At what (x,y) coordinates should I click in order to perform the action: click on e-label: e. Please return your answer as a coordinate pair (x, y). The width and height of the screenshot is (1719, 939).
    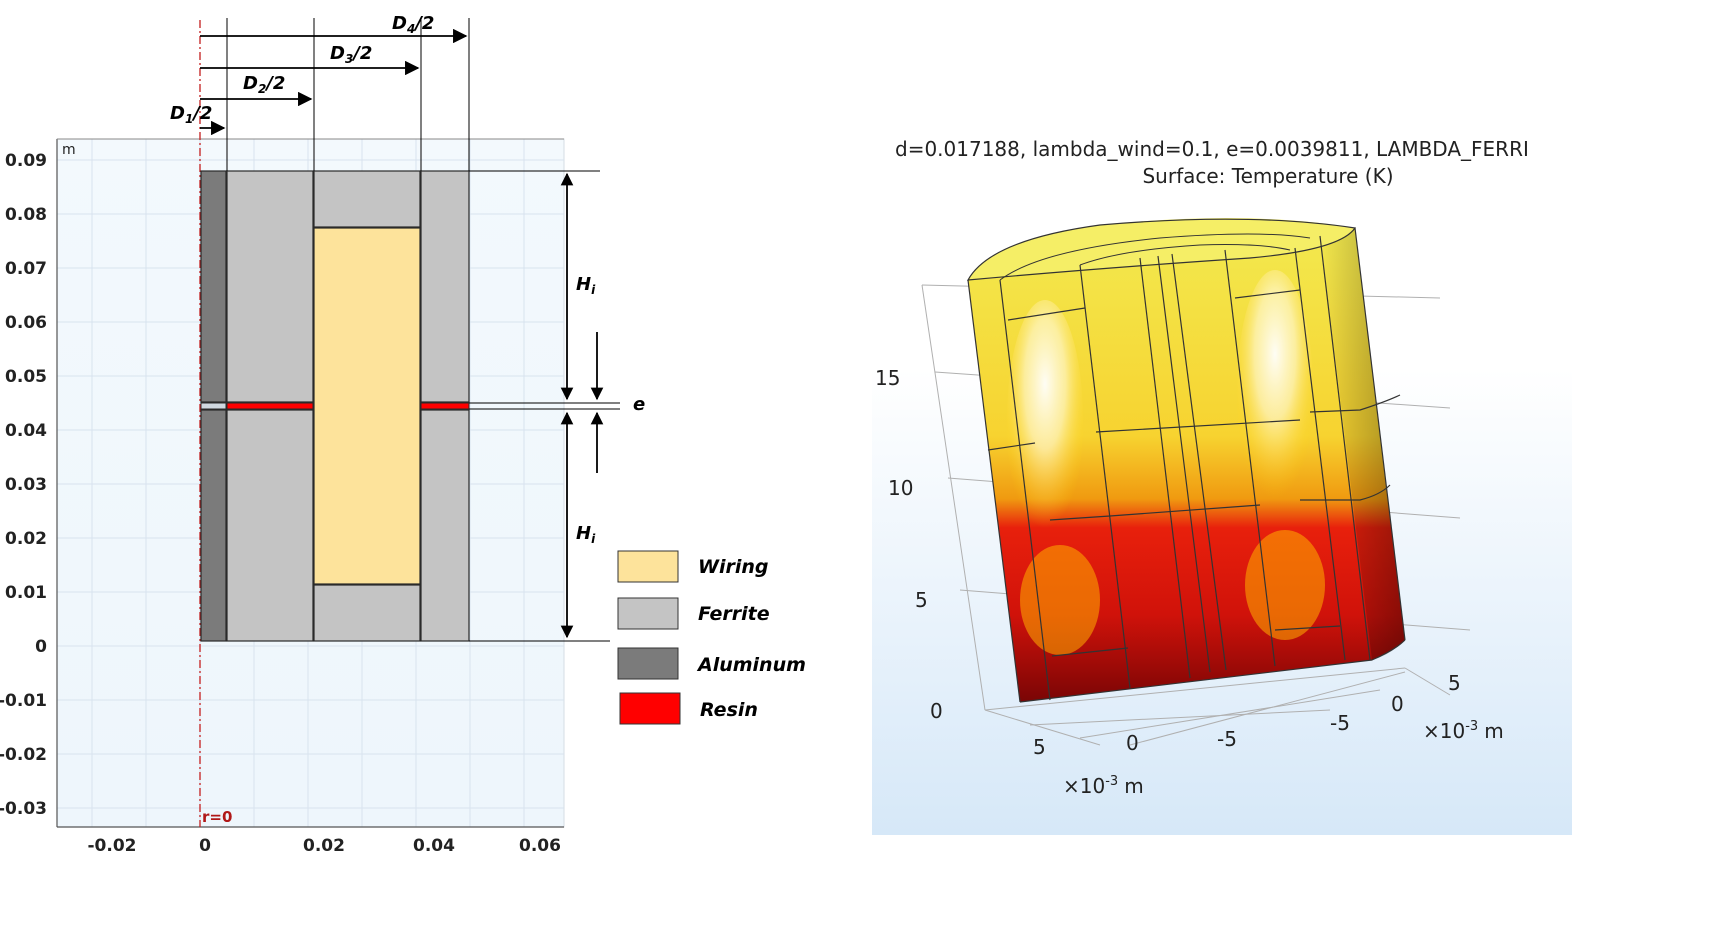
    Looking at the image, I should click on (639, 404).